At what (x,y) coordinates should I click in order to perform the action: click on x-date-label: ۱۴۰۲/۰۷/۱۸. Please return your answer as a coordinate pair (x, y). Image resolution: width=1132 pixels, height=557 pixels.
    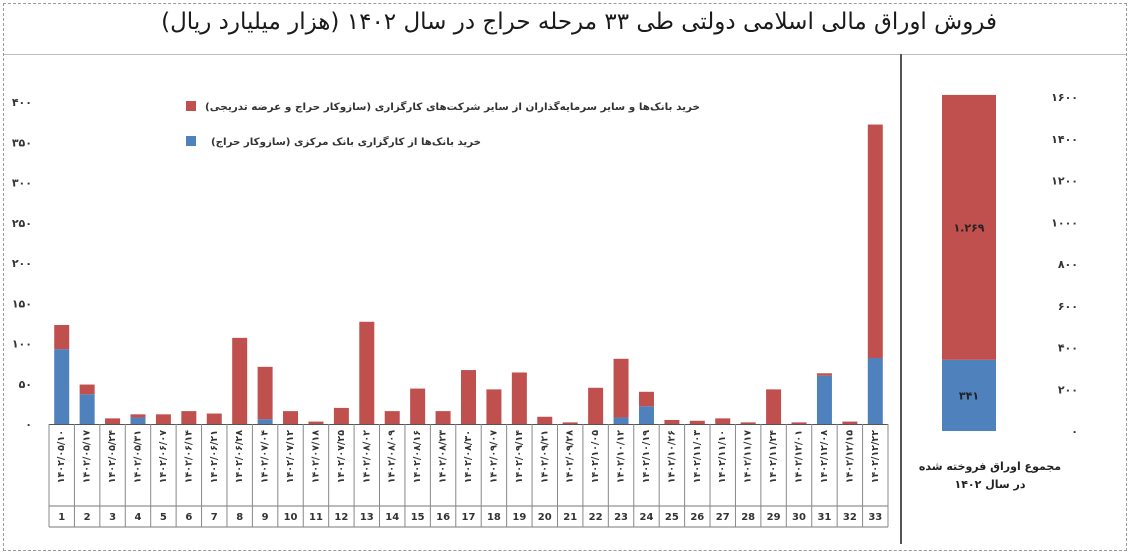
    Looking at the image, I should click on (315, 457).